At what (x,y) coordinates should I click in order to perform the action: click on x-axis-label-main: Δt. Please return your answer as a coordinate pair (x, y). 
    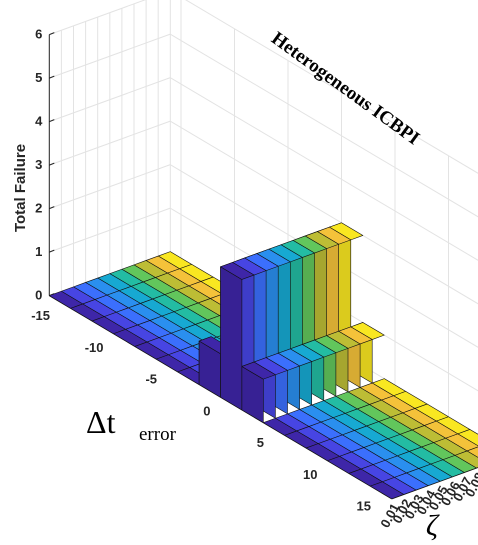
    Looking at the image, I should click on (101, 422).